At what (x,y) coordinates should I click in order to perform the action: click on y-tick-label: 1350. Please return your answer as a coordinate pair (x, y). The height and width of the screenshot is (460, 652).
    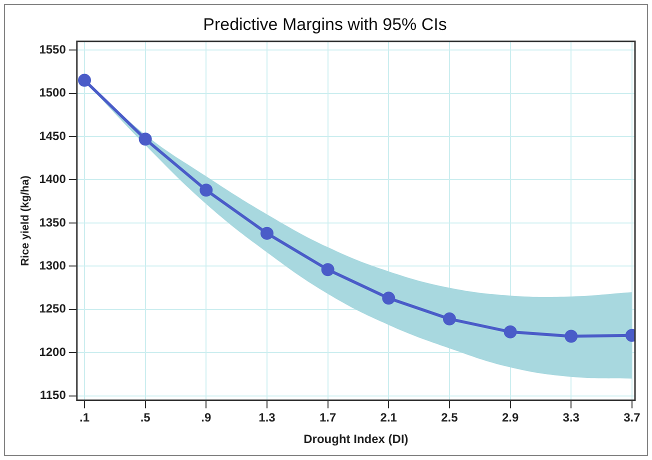
    Looking at the image, I should click on (52, 222).